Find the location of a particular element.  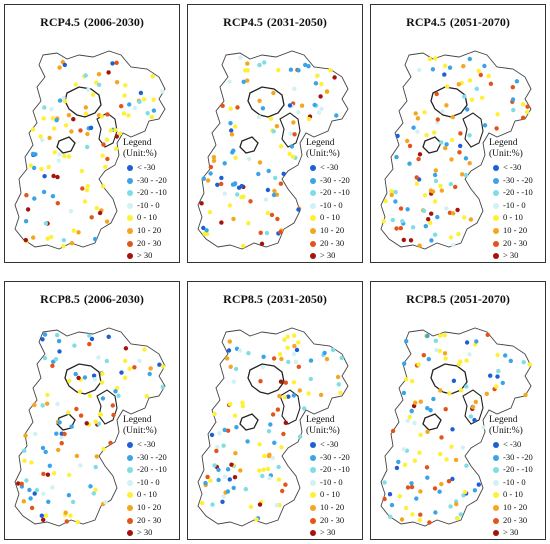

legend-item: > 30 is located at coordinates (334, 532).